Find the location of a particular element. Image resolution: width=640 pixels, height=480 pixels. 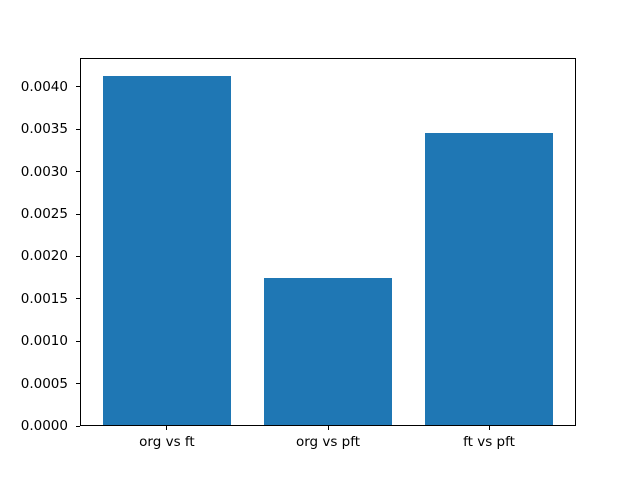

bar-org-vs-ft is located at coordinates (167, 250).